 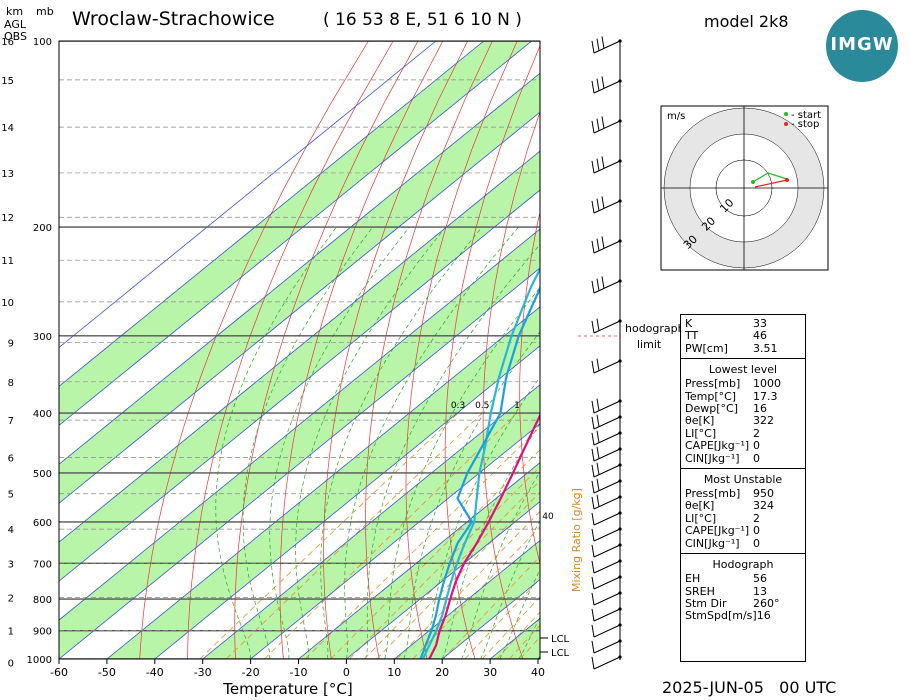 What do you see at coordinates (692, 336) in the screenshot?
I see `index-label: TT` at bounding box center [692, 336].